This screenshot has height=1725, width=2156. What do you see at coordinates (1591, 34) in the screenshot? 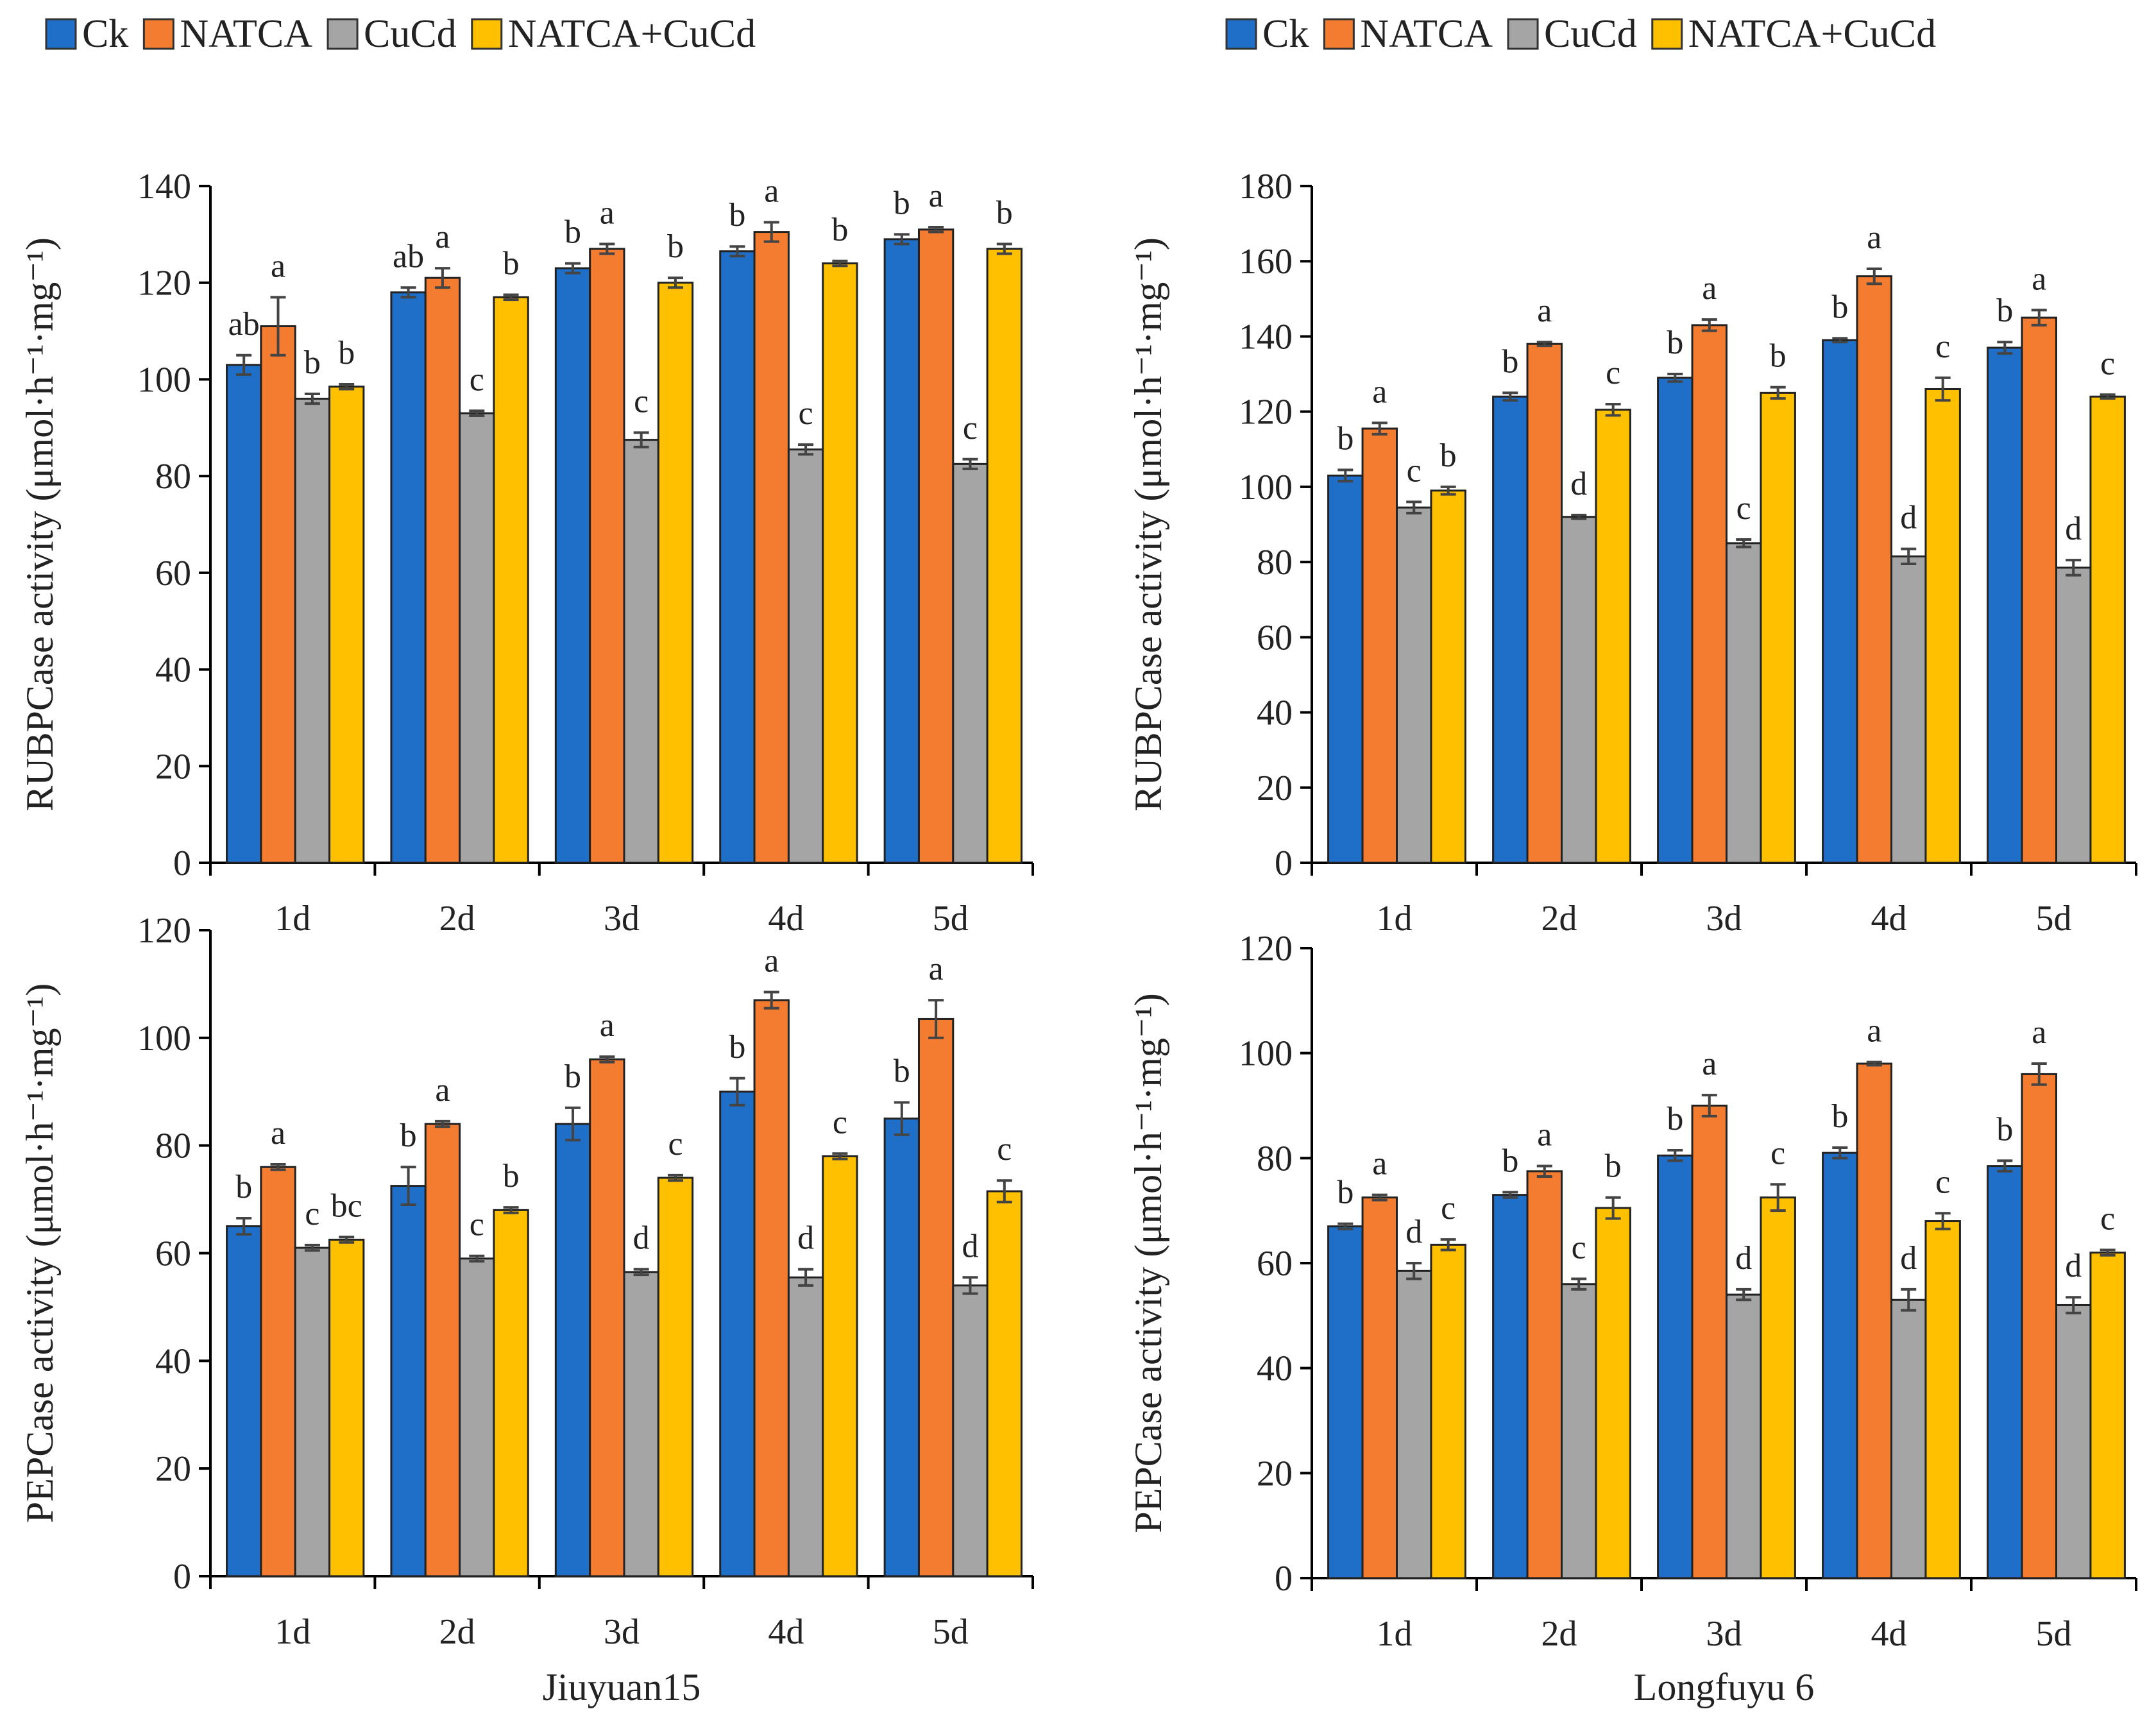
I see `legend-label: CuCd` at bounding box center [1591, 34].